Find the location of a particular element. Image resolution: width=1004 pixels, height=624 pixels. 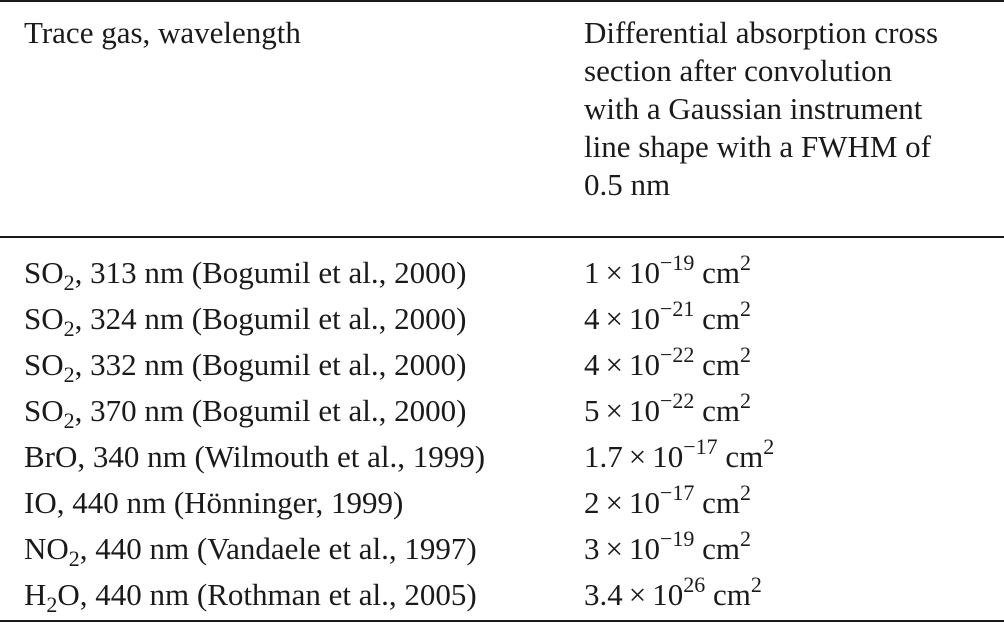

header-trace-gas: Trace gas, wavelength is located at coordinates (162, 33).